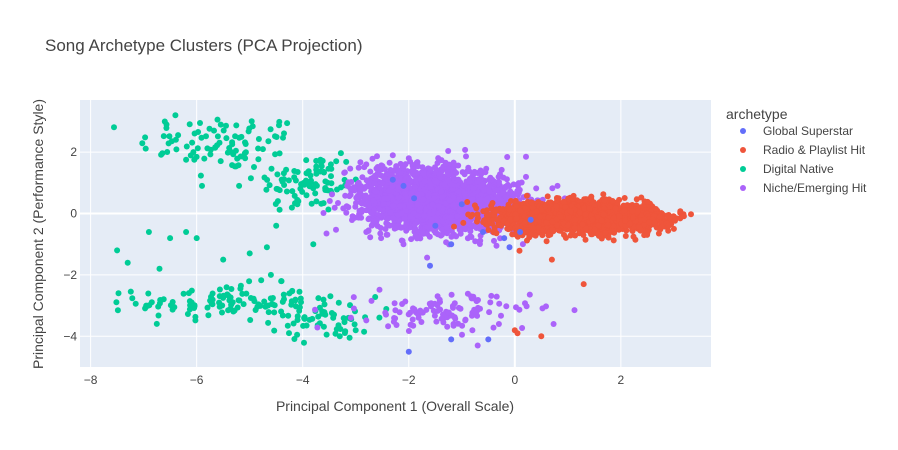  Describe the element at coordinates (572, 265) in the screenshot. I see `series-radio-playlist-hit` at that location.